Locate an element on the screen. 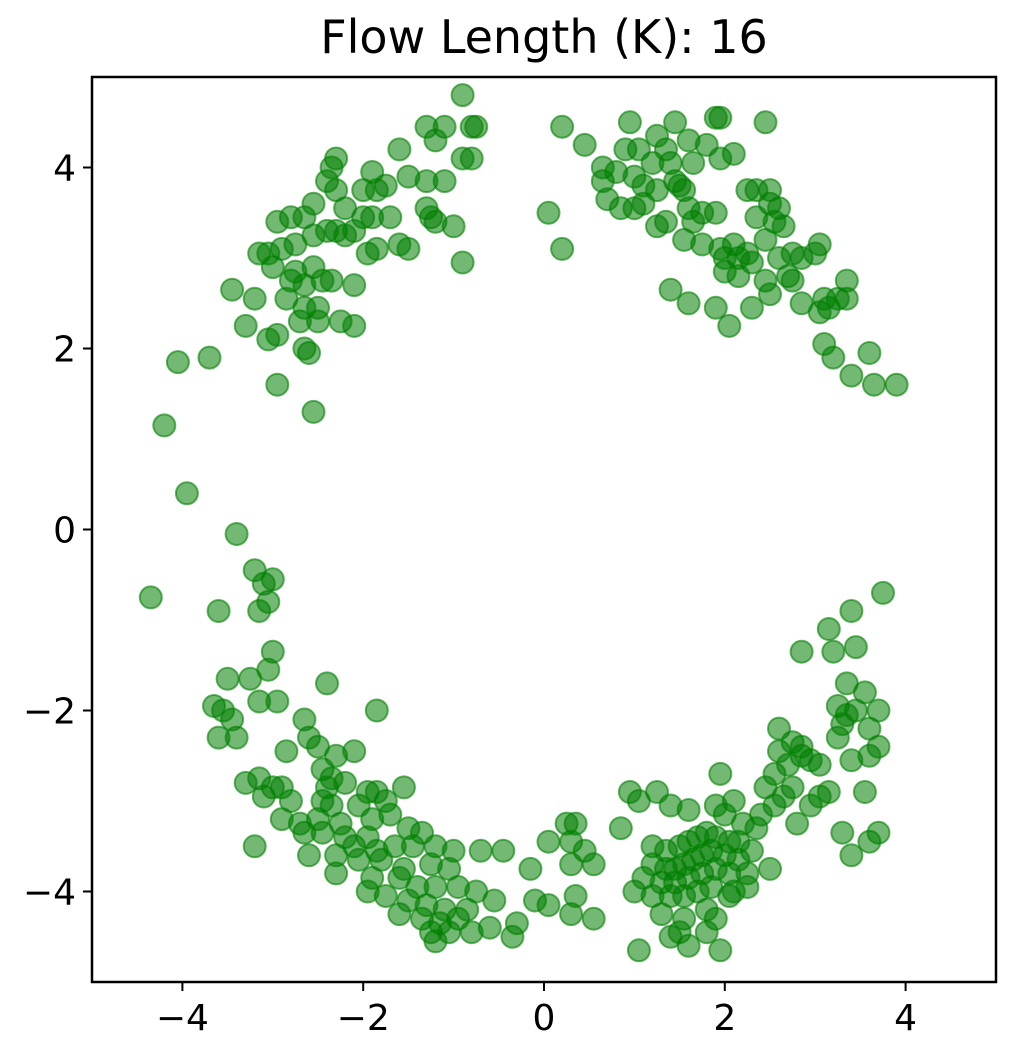 This screenshot has height=1059, width=1018. x-tick-label: −4 is located at coordinates (182, 1018).